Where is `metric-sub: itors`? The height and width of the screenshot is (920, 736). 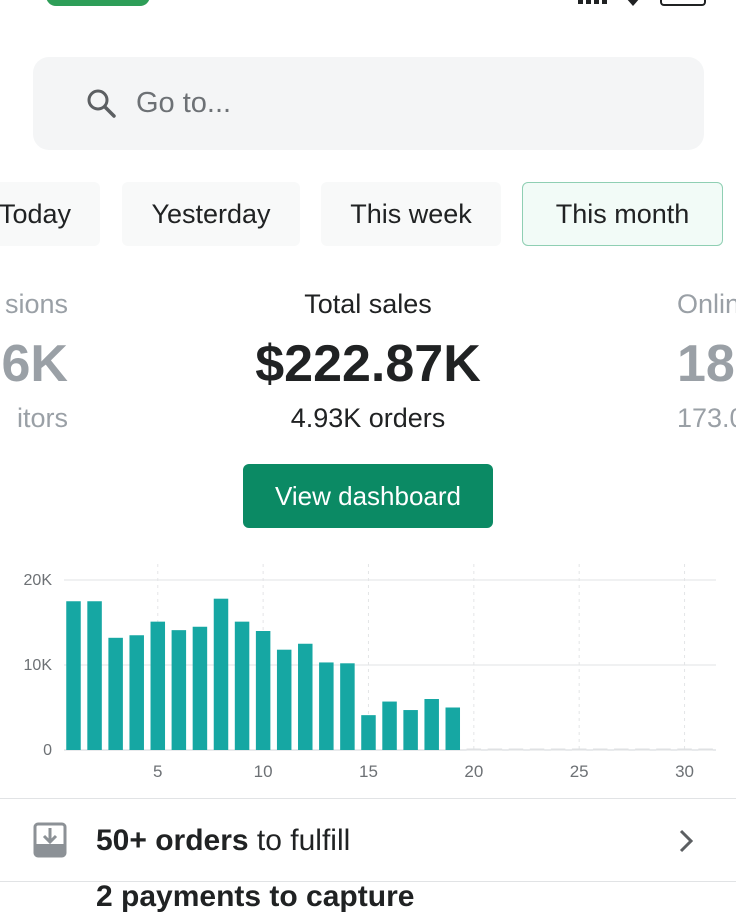
metric-sub: itors is located at coordinates (42, 418).